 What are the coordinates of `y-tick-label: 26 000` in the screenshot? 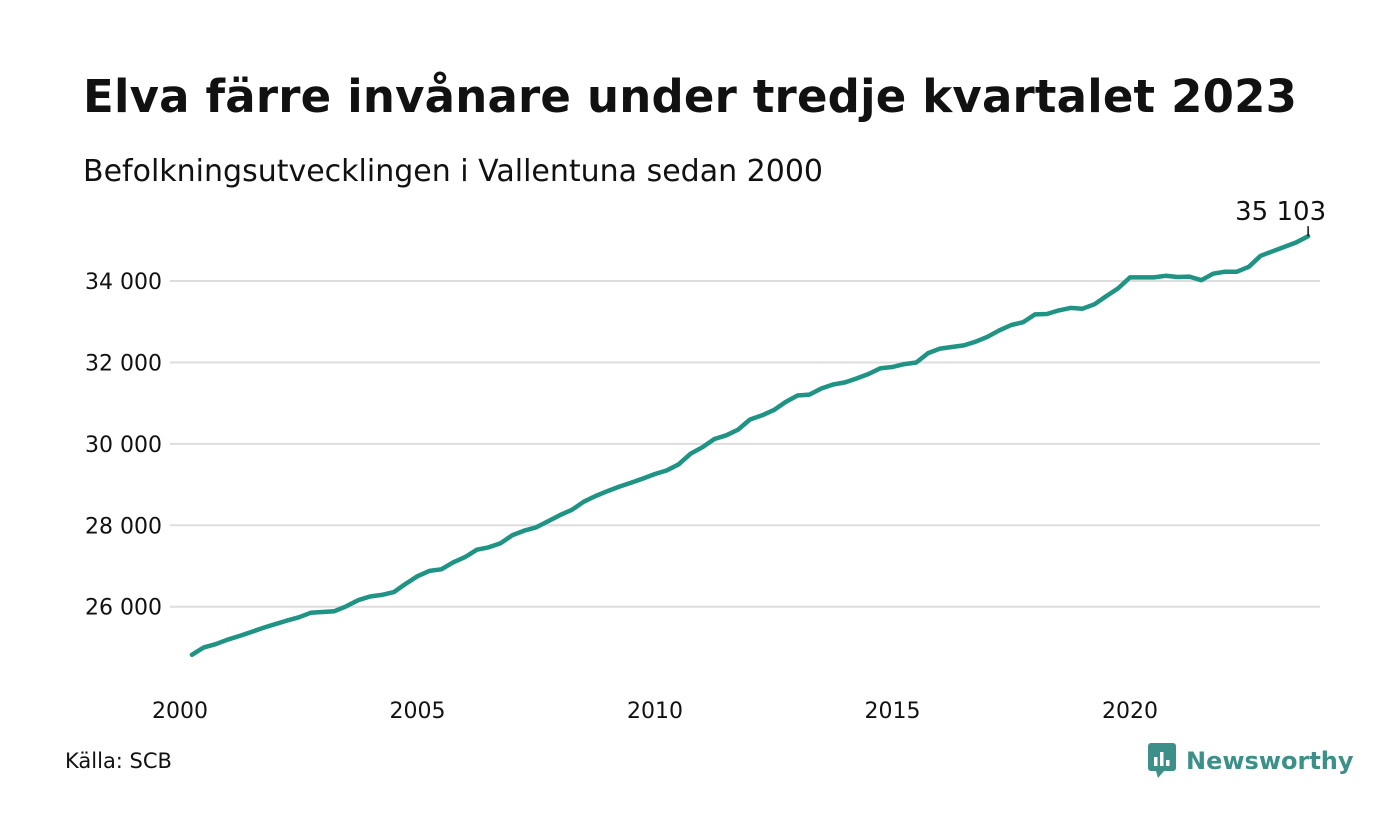 It's located at (123, 608).